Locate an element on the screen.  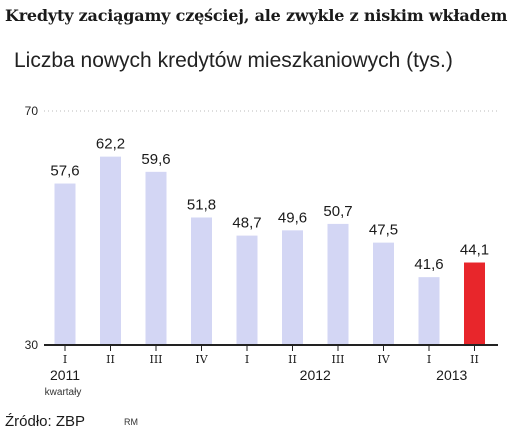
bar-value-label: 62,2 is located at coordinates (110, 144).